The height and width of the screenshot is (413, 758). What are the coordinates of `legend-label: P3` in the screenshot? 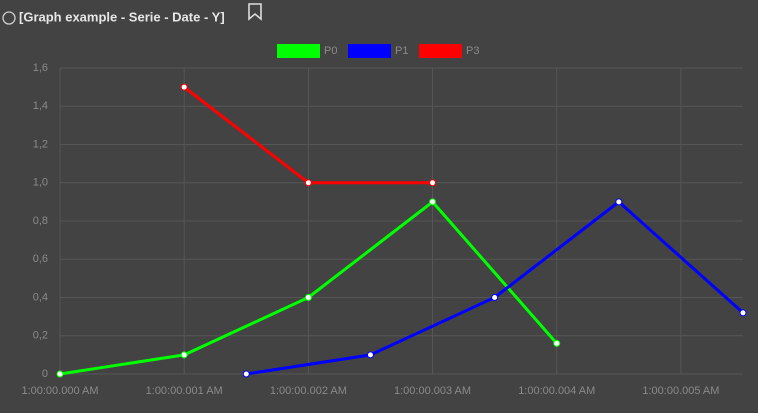 It's located at (472, 51).